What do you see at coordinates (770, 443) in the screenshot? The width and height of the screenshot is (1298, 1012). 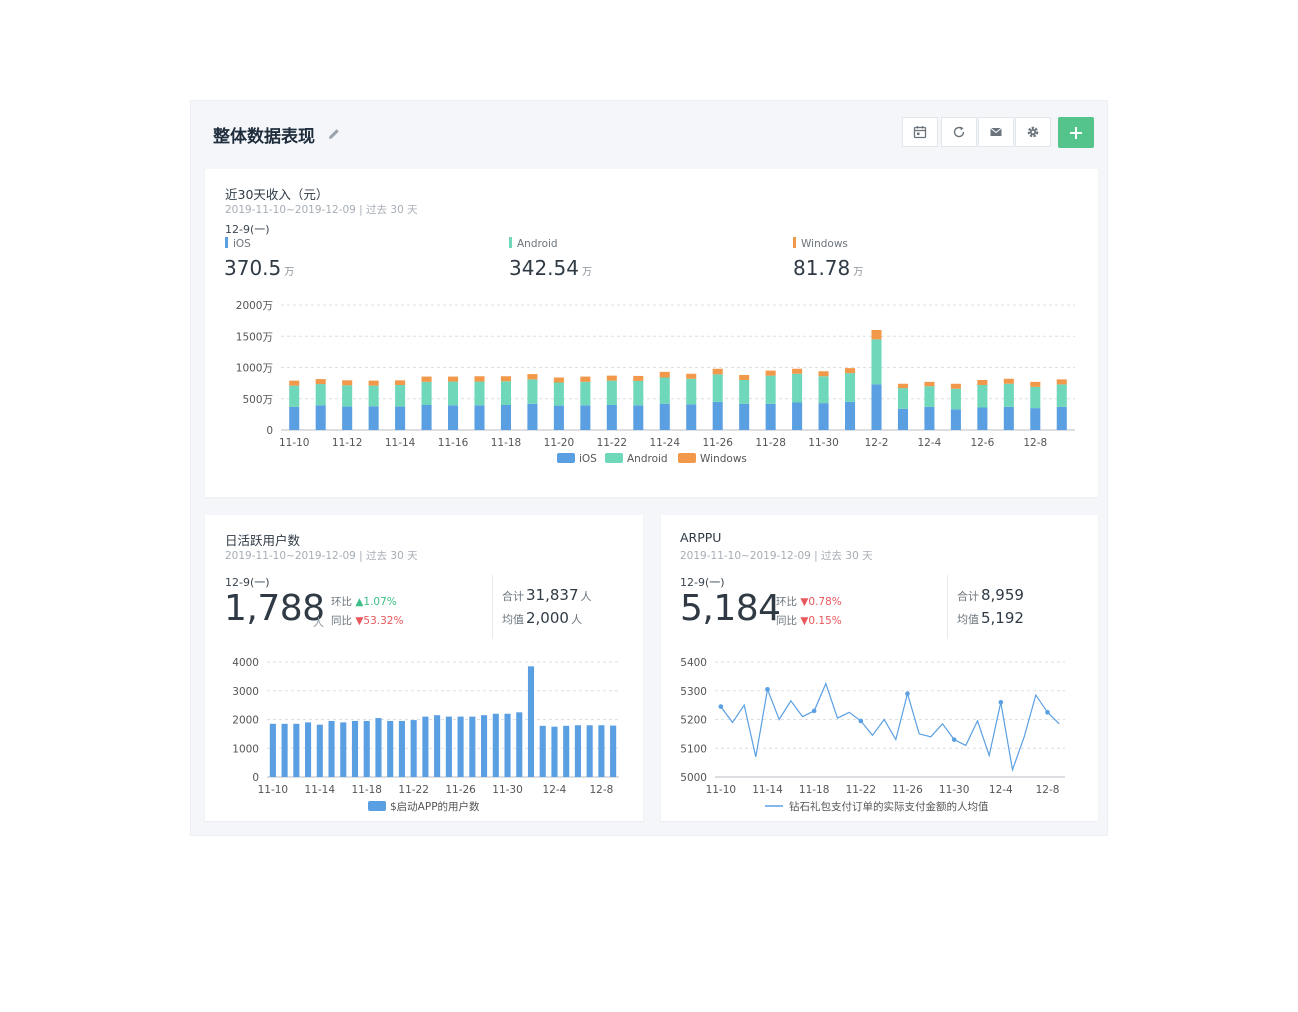 I see `revenue-x-tick-label: 11-28` at bounding box center [770, 443].